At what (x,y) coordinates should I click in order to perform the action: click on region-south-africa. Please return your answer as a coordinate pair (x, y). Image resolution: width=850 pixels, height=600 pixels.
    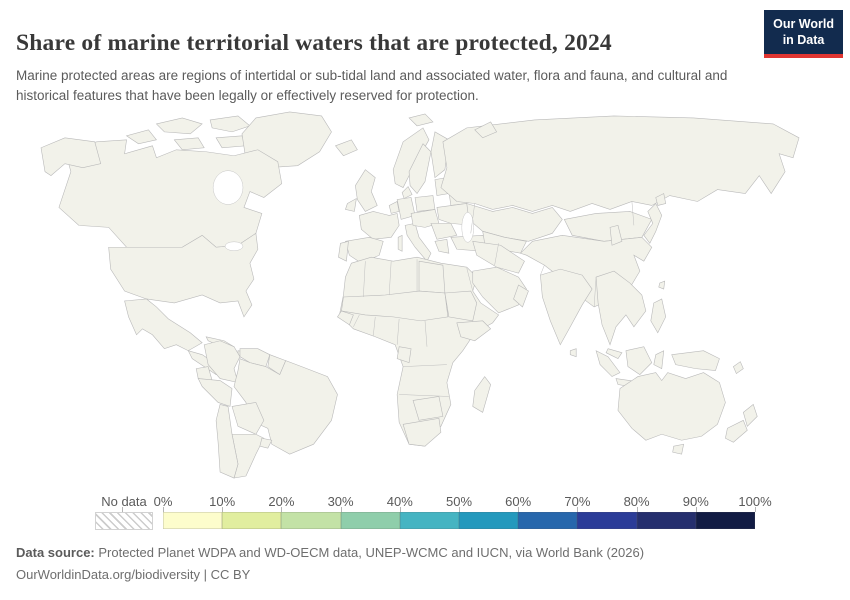
    Looking at the image, I should click on (422, 432).